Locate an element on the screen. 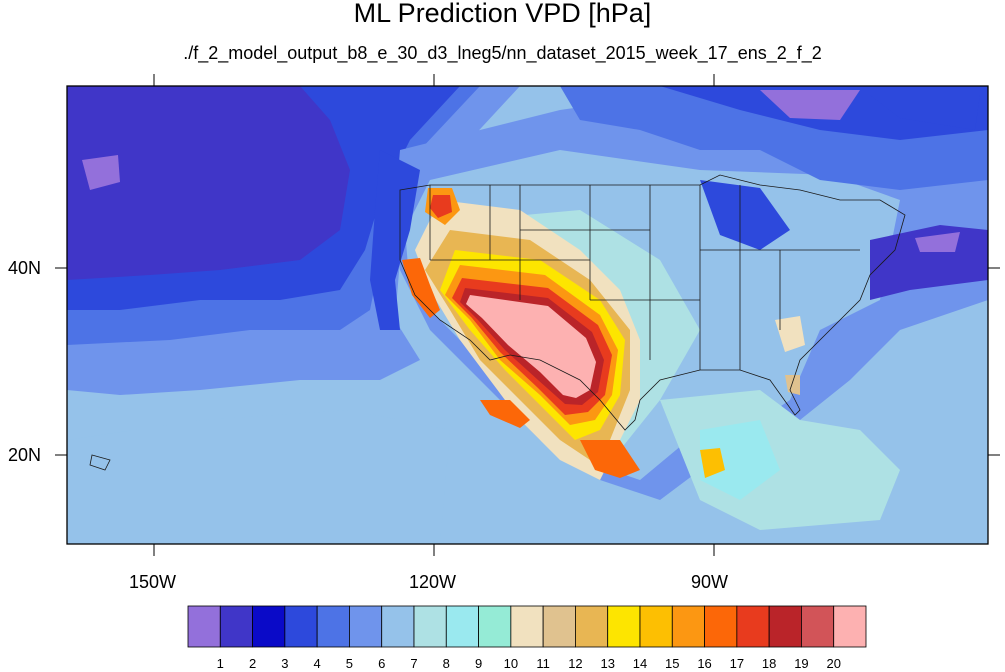  lon-label-120w: 120W is located at coordinates (433, 582).